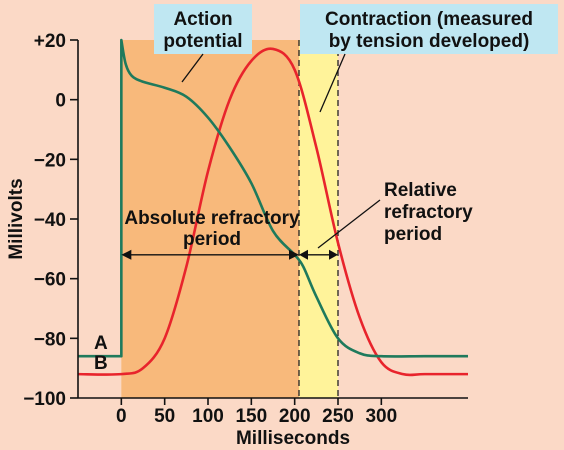  Describe the element at coordinates (338, 416) in the screenshot. I see `x-tick-label: 250` at that location.